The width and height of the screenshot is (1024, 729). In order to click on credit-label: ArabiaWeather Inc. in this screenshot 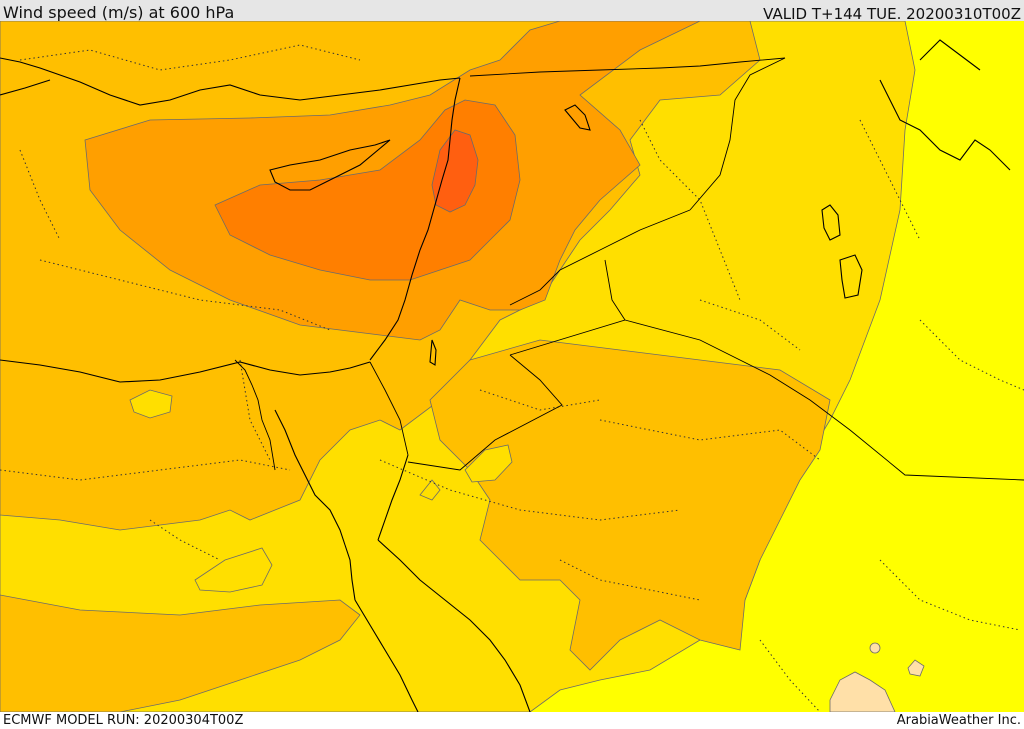, I will do `click(958, 720)`.